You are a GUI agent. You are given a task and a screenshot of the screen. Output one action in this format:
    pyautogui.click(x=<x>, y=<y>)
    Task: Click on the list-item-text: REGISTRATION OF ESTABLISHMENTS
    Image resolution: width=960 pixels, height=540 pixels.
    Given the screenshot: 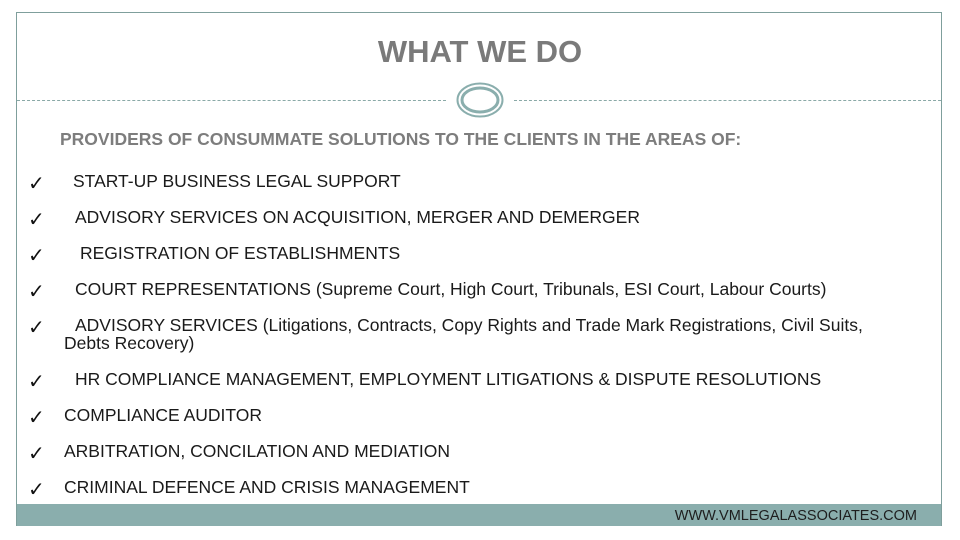 What is the action you would take?
    pyautogui.click(x=240, y=253)
    